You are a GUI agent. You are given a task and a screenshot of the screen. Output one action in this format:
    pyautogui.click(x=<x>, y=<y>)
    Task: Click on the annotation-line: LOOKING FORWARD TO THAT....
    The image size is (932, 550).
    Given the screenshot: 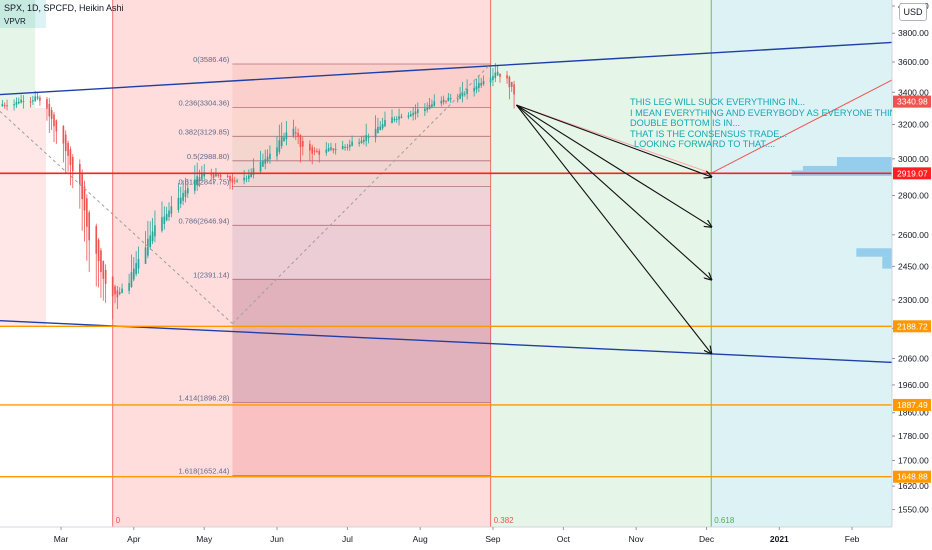 What is the action you would take?
    pyautogui.click(x=705, y=144)
    